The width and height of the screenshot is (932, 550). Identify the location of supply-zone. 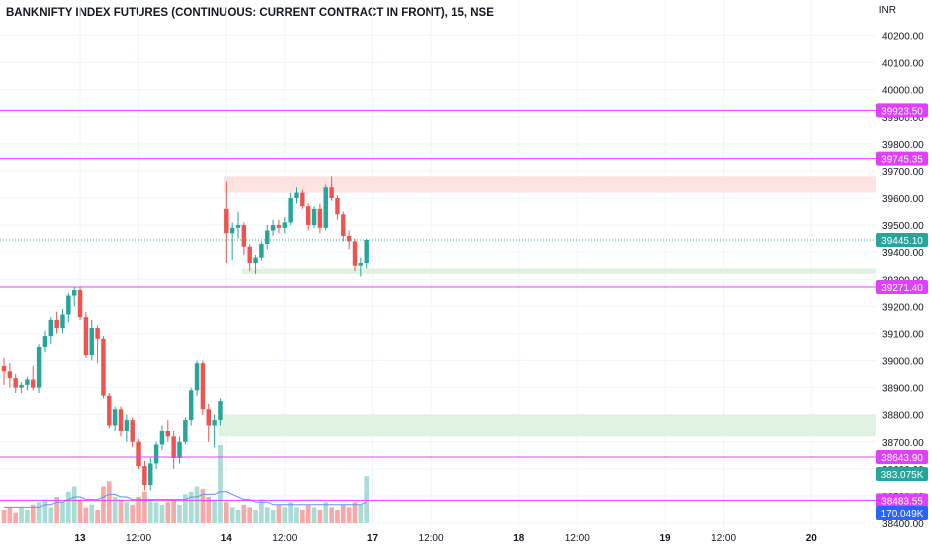
(550, 184).